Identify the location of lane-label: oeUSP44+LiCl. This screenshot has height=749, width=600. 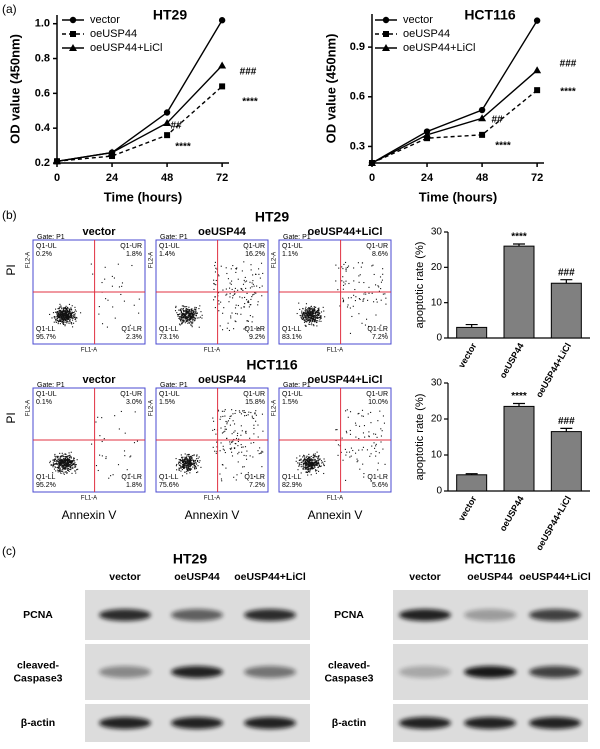
(555, 577).